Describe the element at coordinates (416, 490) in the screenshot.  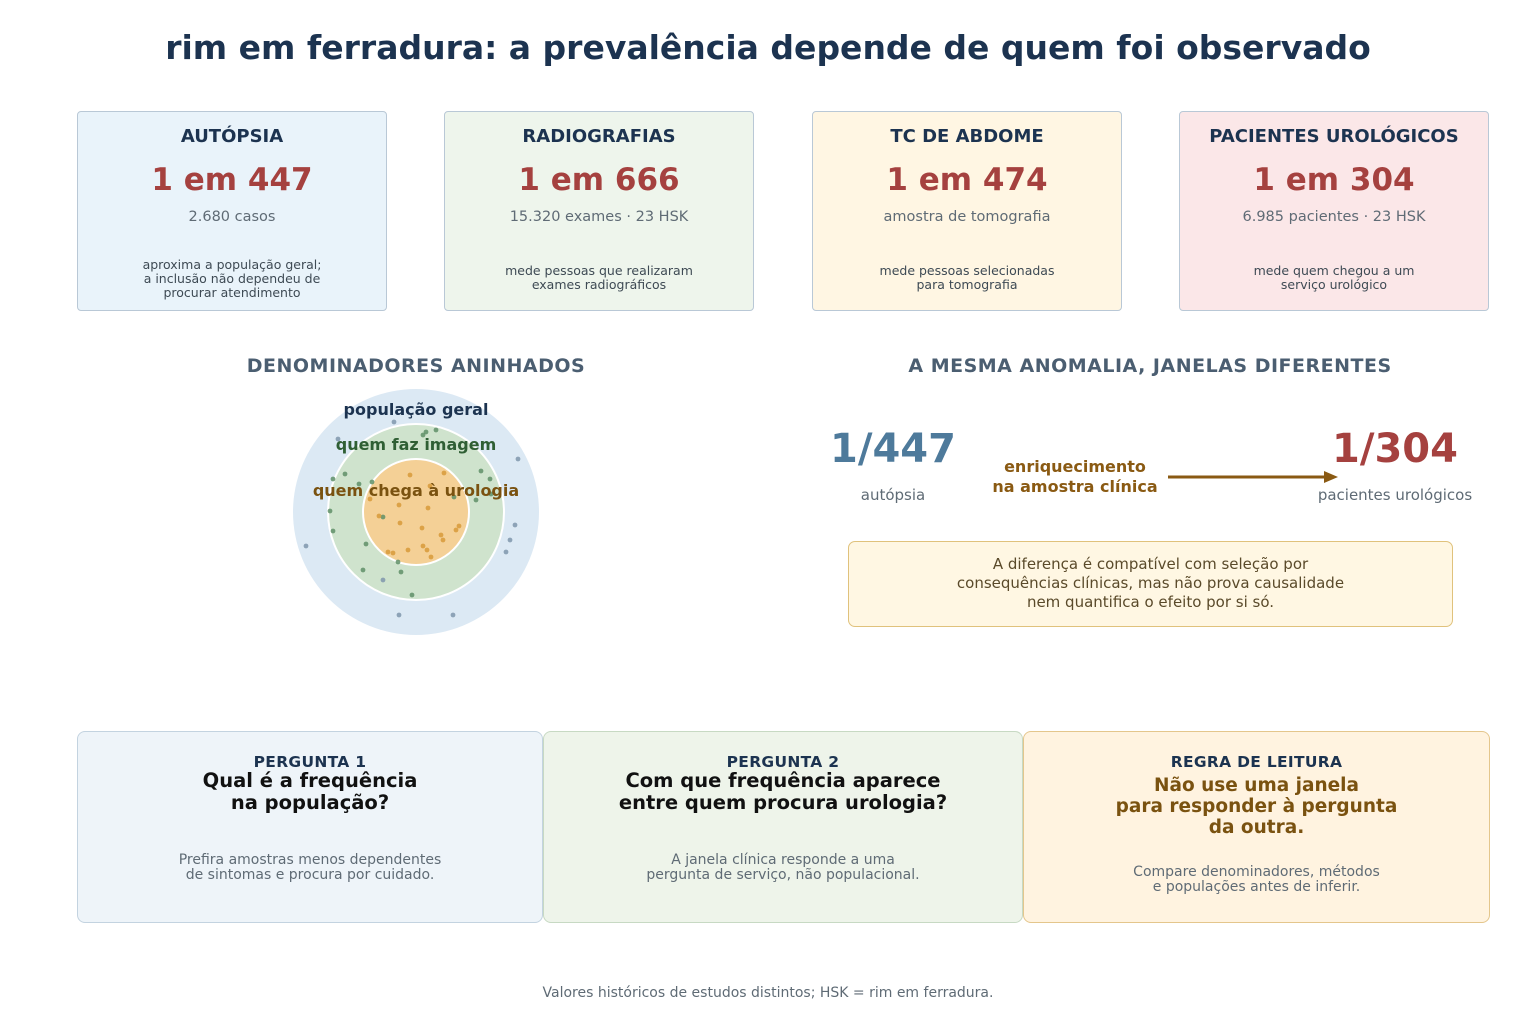
I see `inner-label: quem chega à urologia` at that location.